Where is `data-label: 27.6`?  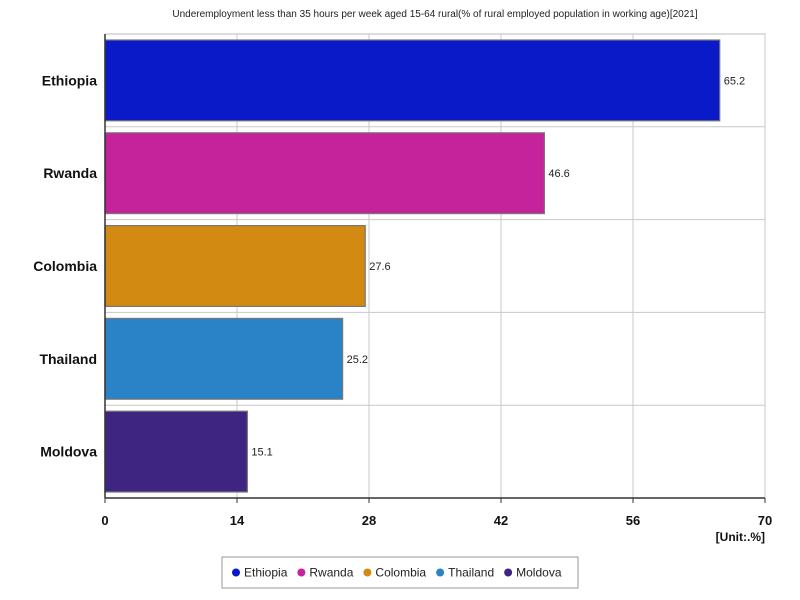
data-label: 27.6 is located at coordinates (379, 267).